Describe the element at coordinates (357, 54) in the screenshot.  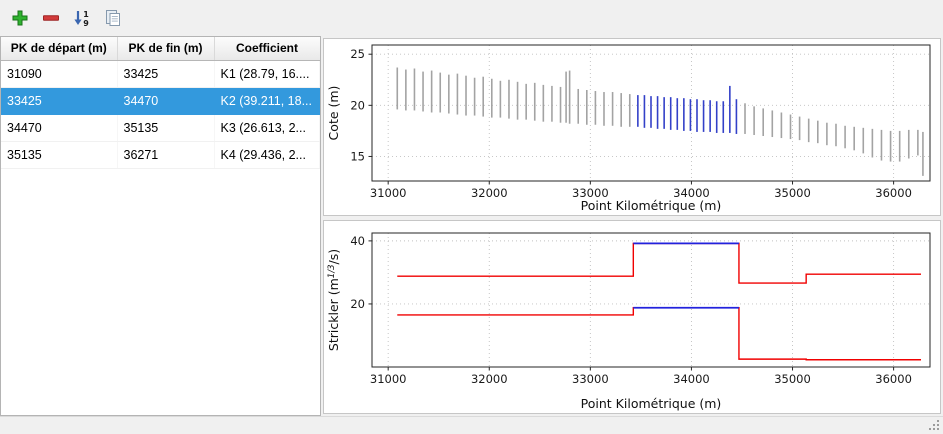
I see `svg-text: 25` at that location.